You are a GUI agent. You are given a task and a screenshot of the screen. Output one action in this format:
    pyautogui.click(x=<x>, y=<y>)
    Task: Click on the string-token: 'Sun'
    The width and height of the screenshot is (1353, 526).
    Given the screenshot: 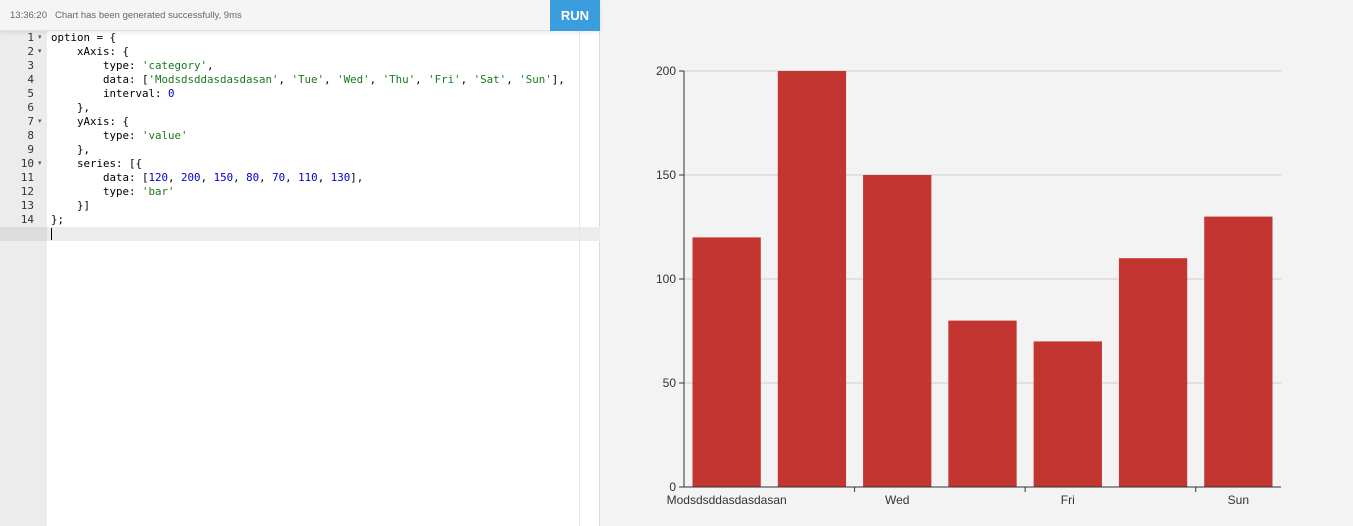 What is the action you would take?
    pyautogui.click(x=535, y=79)
    